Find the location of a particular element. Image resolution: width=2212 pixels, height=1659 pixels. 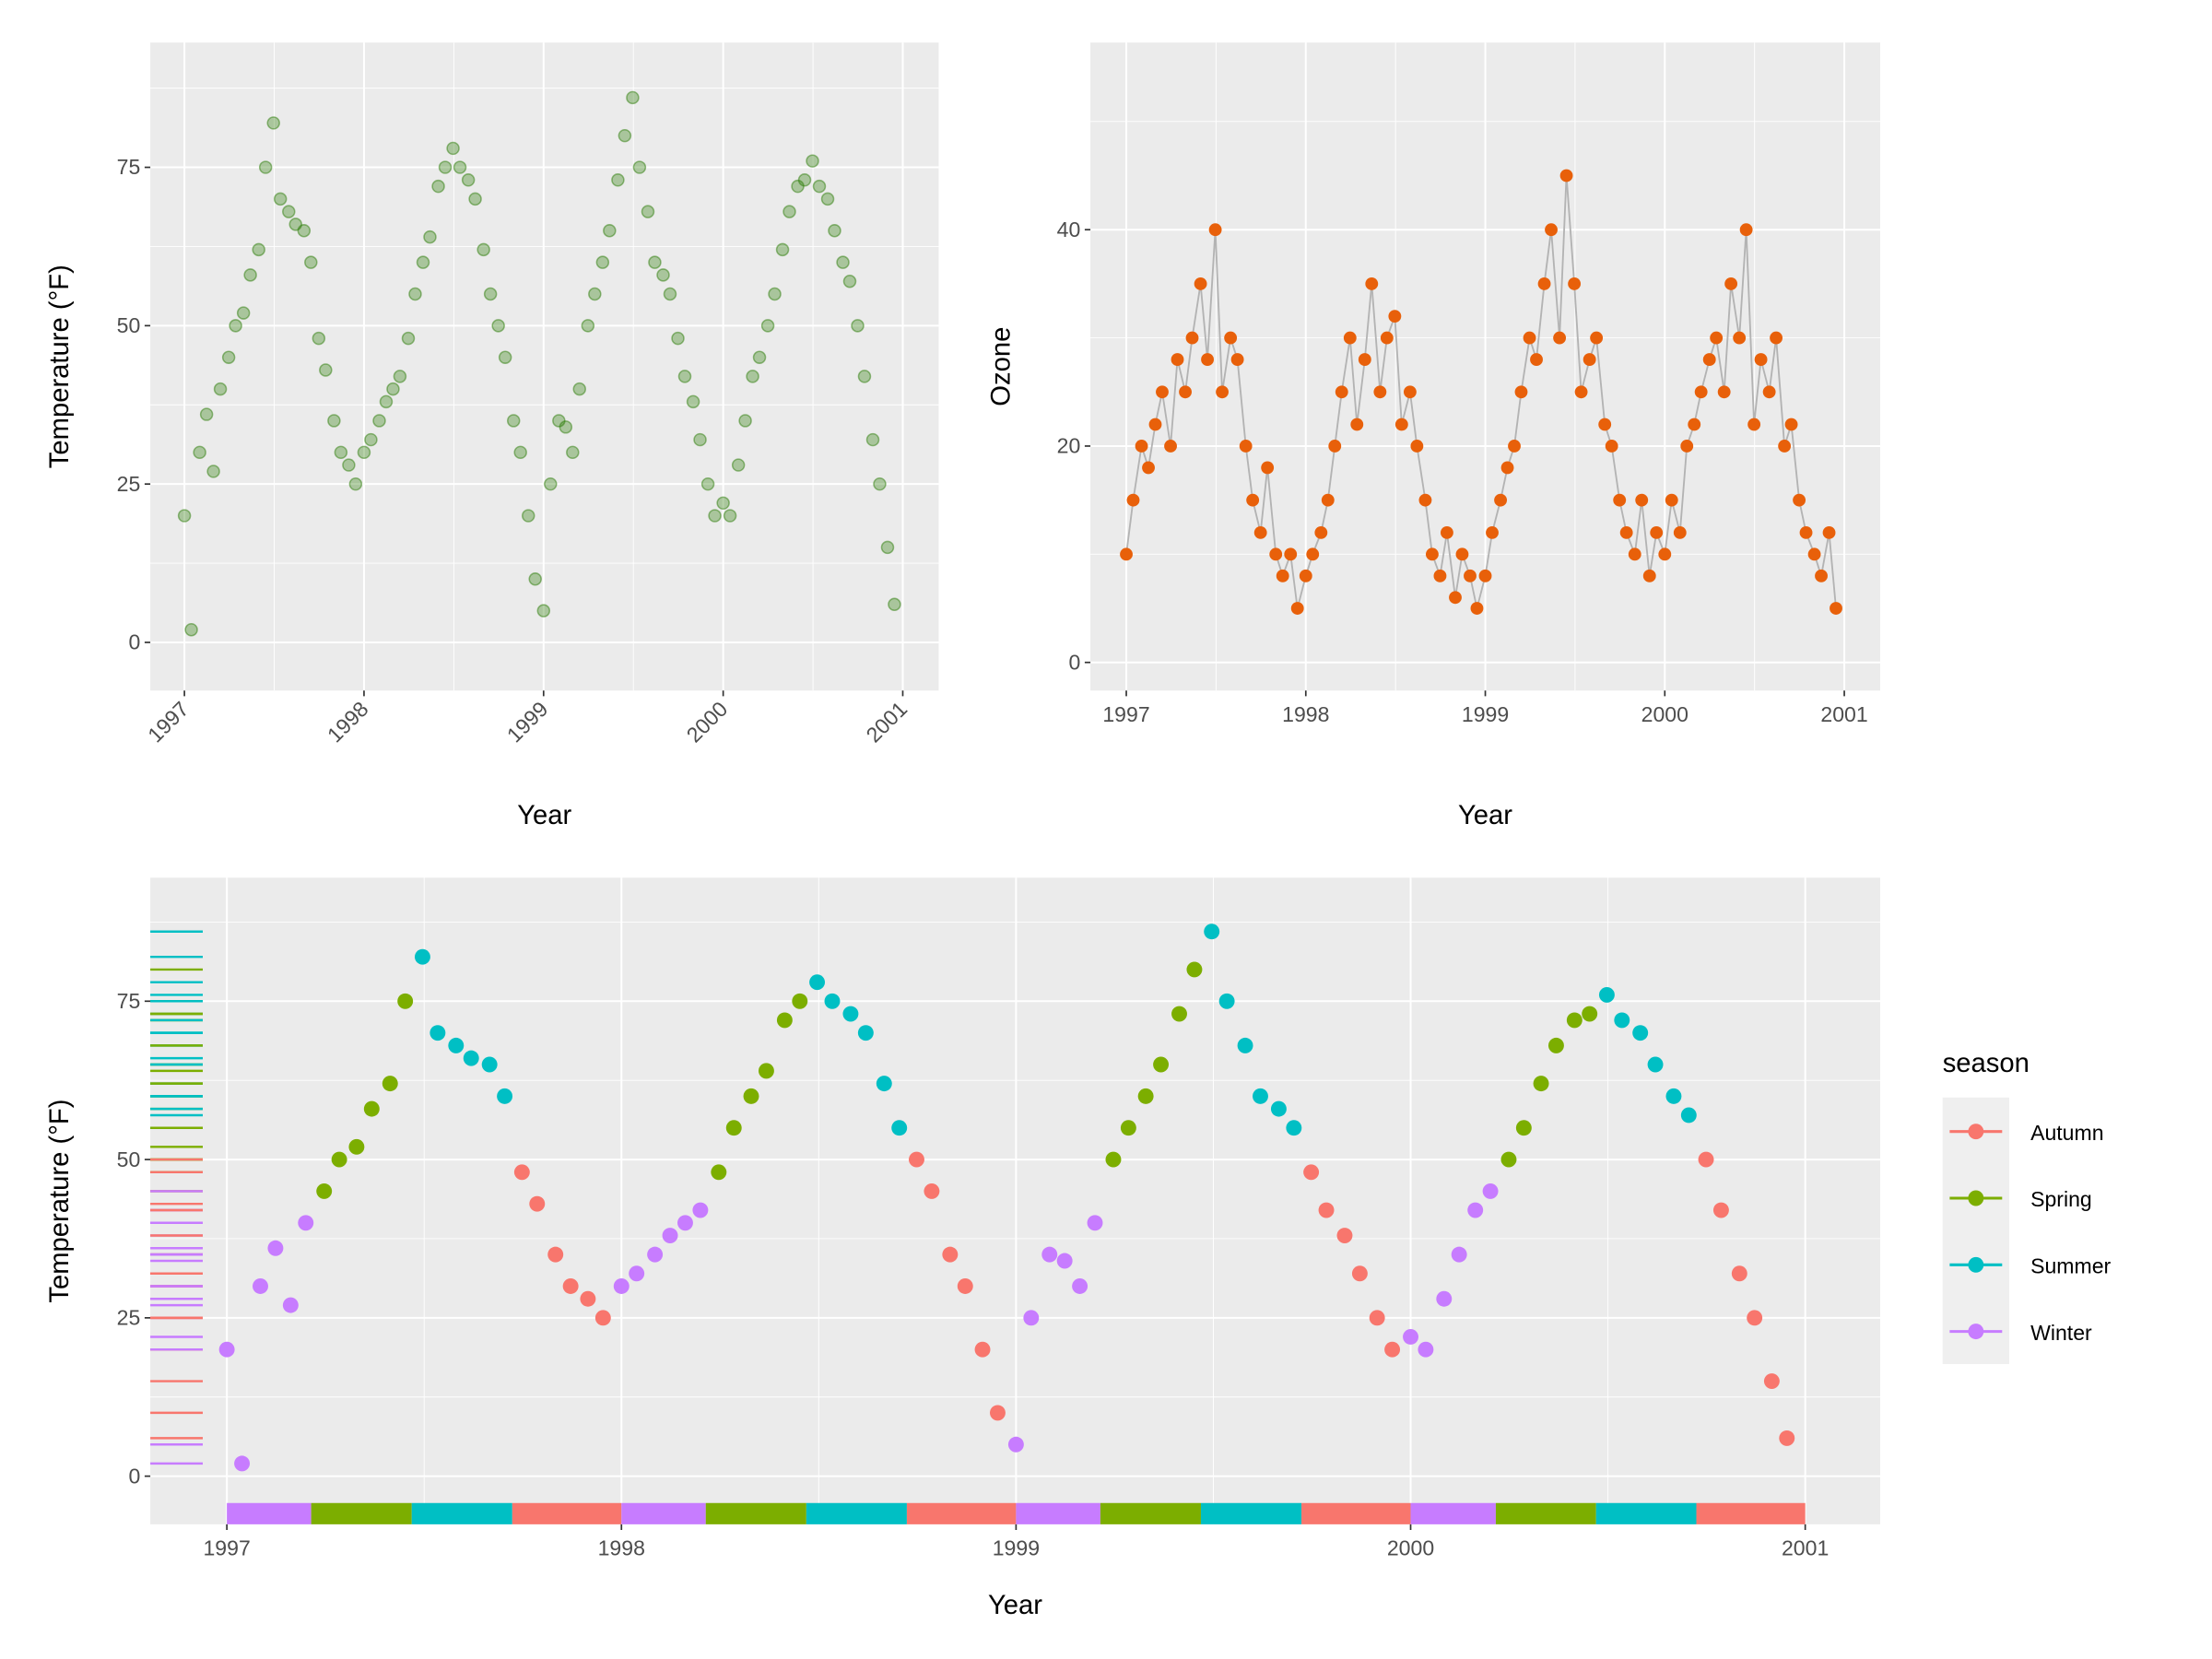

legend-key-autumn is located at coordinates (1976, 1132).